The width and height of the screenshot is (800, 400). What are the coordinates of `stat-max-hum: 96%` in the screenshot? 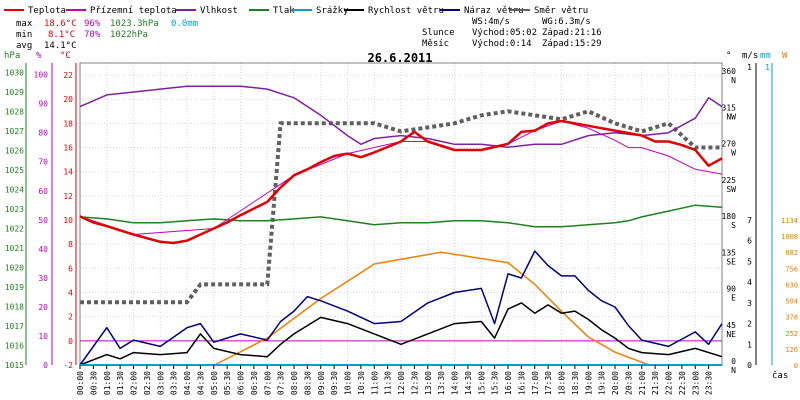 It's located at (92, 24).